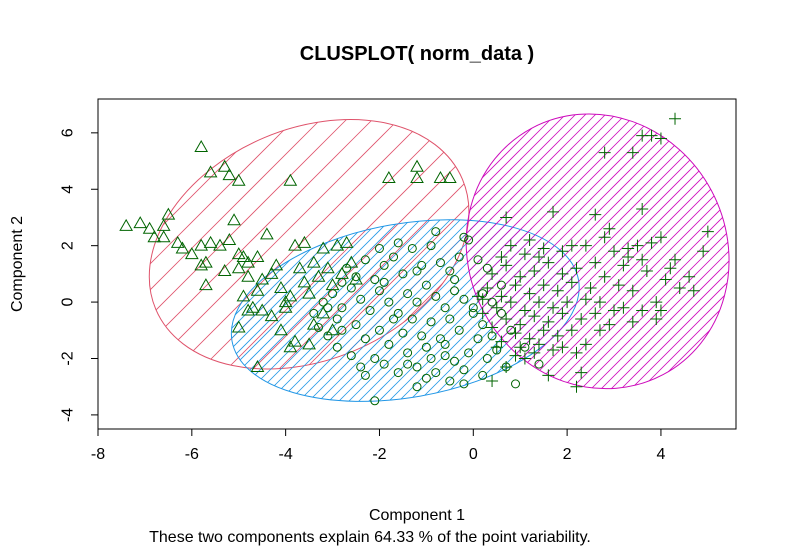 This screenshot has height=552, width=787. I want to click on chart-title: CLUSPLOT( norm_data ), so click(417, 54).